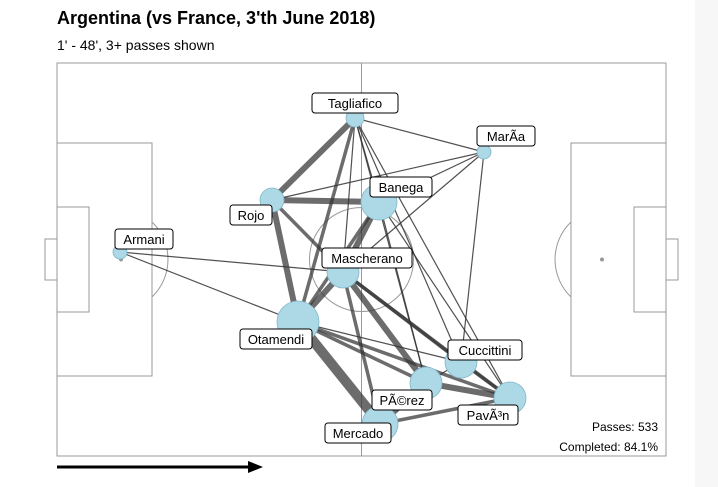  I want to click on player-label-text: Tagliafico, so click(355, 103).